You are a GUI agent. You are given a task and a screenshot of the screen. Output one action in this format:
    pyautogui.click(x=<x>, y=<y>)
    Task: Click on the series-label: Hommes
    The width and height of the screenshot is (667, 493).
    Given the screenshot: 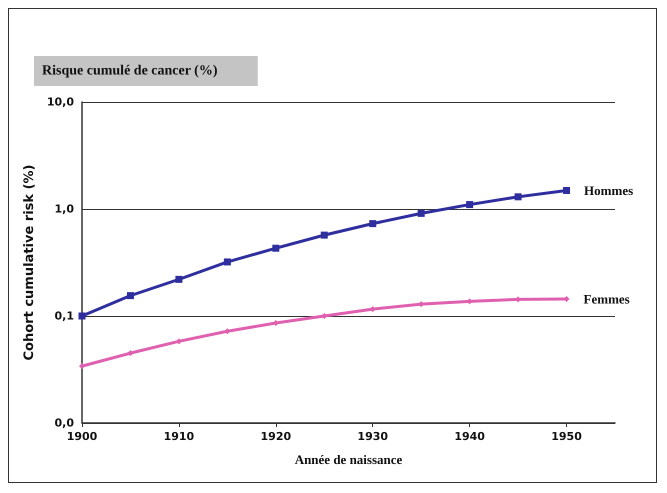 What is the action you would take?
    pyautogui.click(x=609, y=190)
    